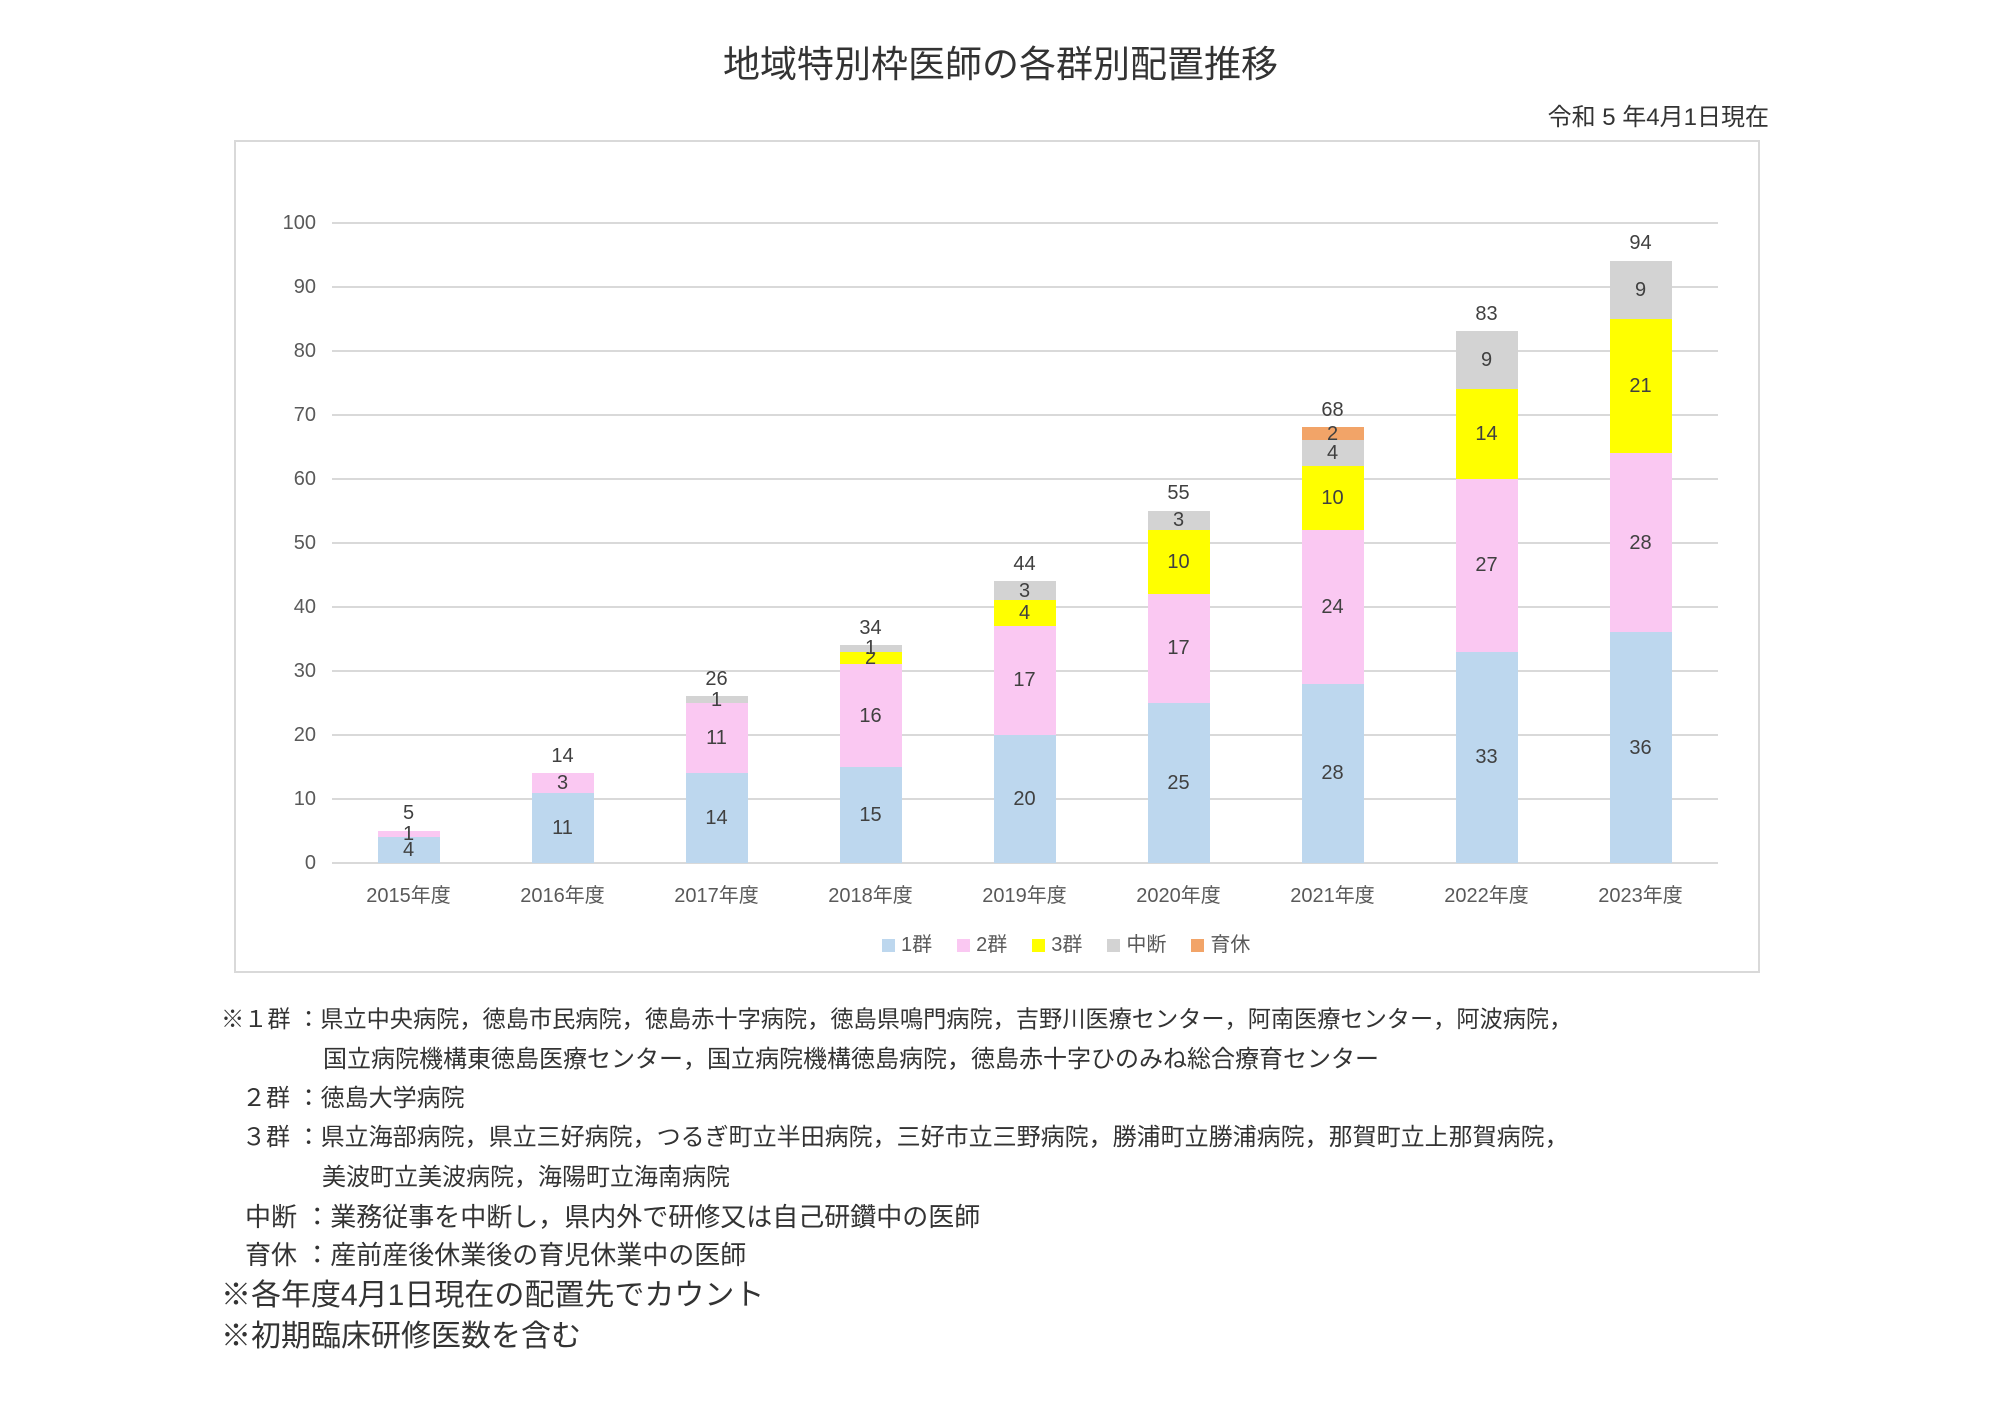 The image size is (2000, 1414). I want to click on legend-label: 2群, so click(992, 945).